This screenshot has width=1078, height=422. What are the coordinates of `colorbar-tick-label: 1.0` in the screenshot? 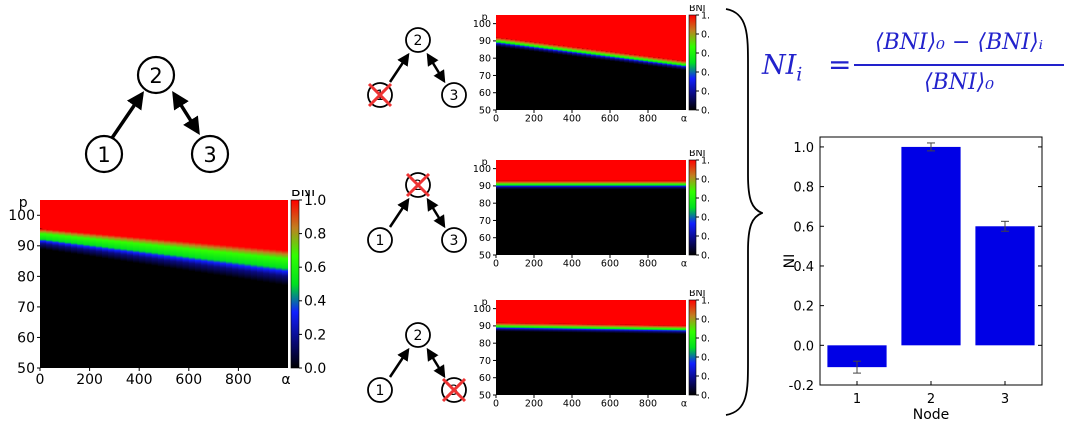 It's located at (705, 300).